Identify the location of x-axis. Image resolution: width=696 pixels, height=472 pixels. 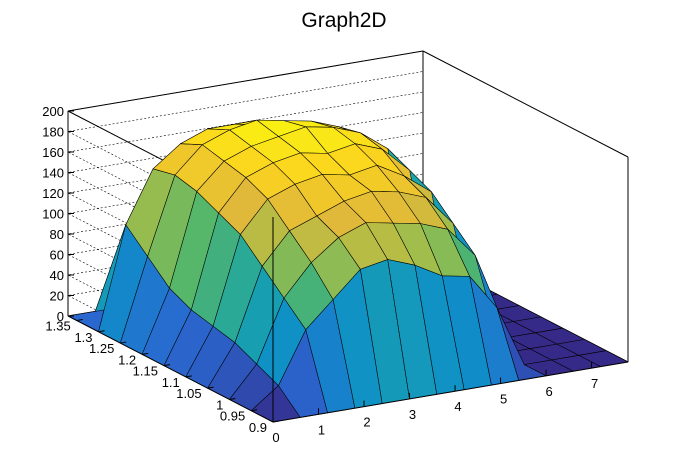
(450, 392).